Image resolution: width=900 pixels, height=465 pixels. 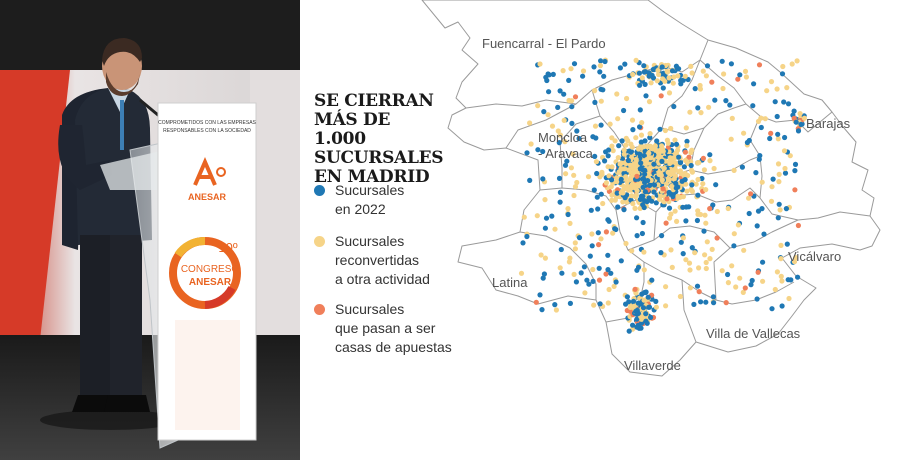 What do you see at coordinates (544, 43) in the screenshot?
I see `district-label-fuencarral: Fuencarral - El Pardo` at bounding box center [544, 43].